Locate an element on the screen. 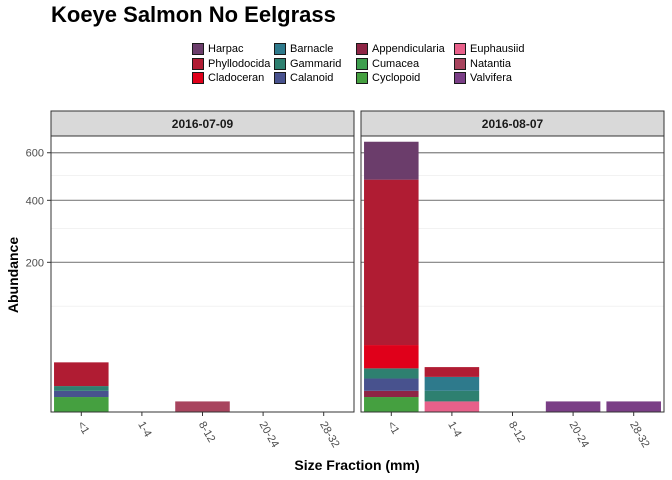 Image resolution: width=672 pixels, height=480 pixels. legend-item-appendicularia: Appendicularia is located at coordinates (400, 49).